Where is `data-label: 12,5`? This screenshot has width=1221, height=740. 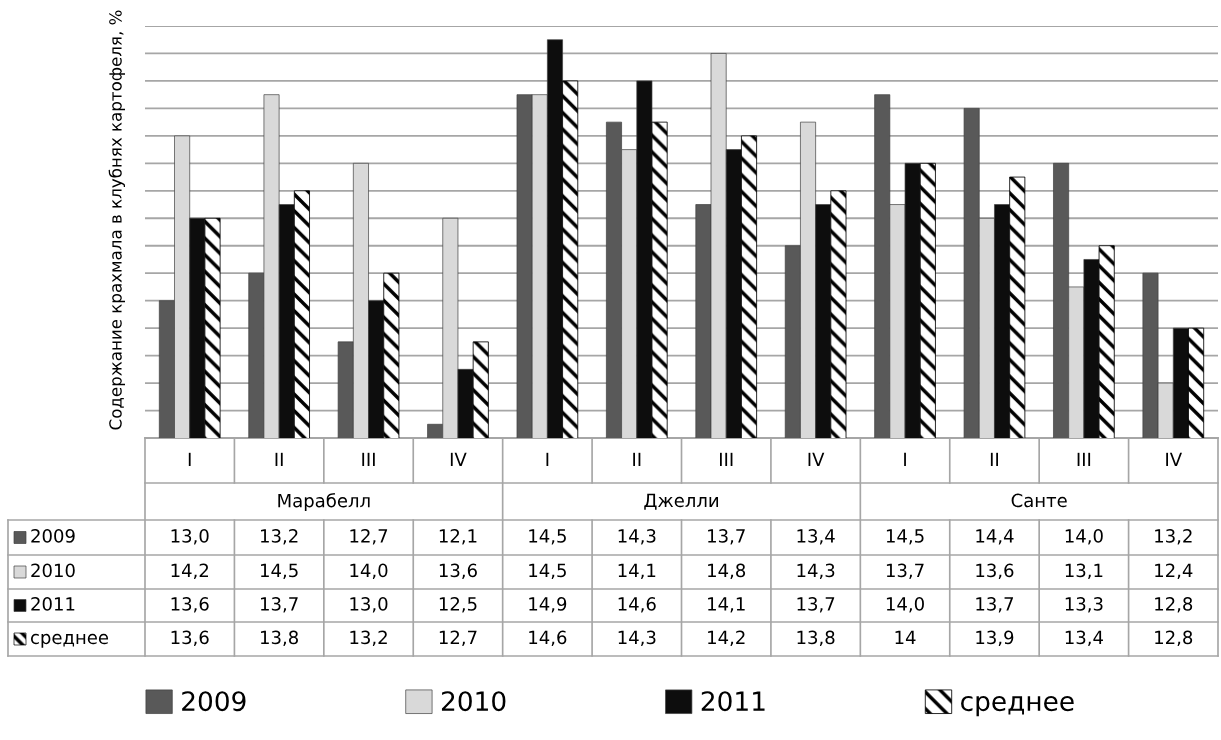 data-label: 12,5 is located at coordinates (458, 605).